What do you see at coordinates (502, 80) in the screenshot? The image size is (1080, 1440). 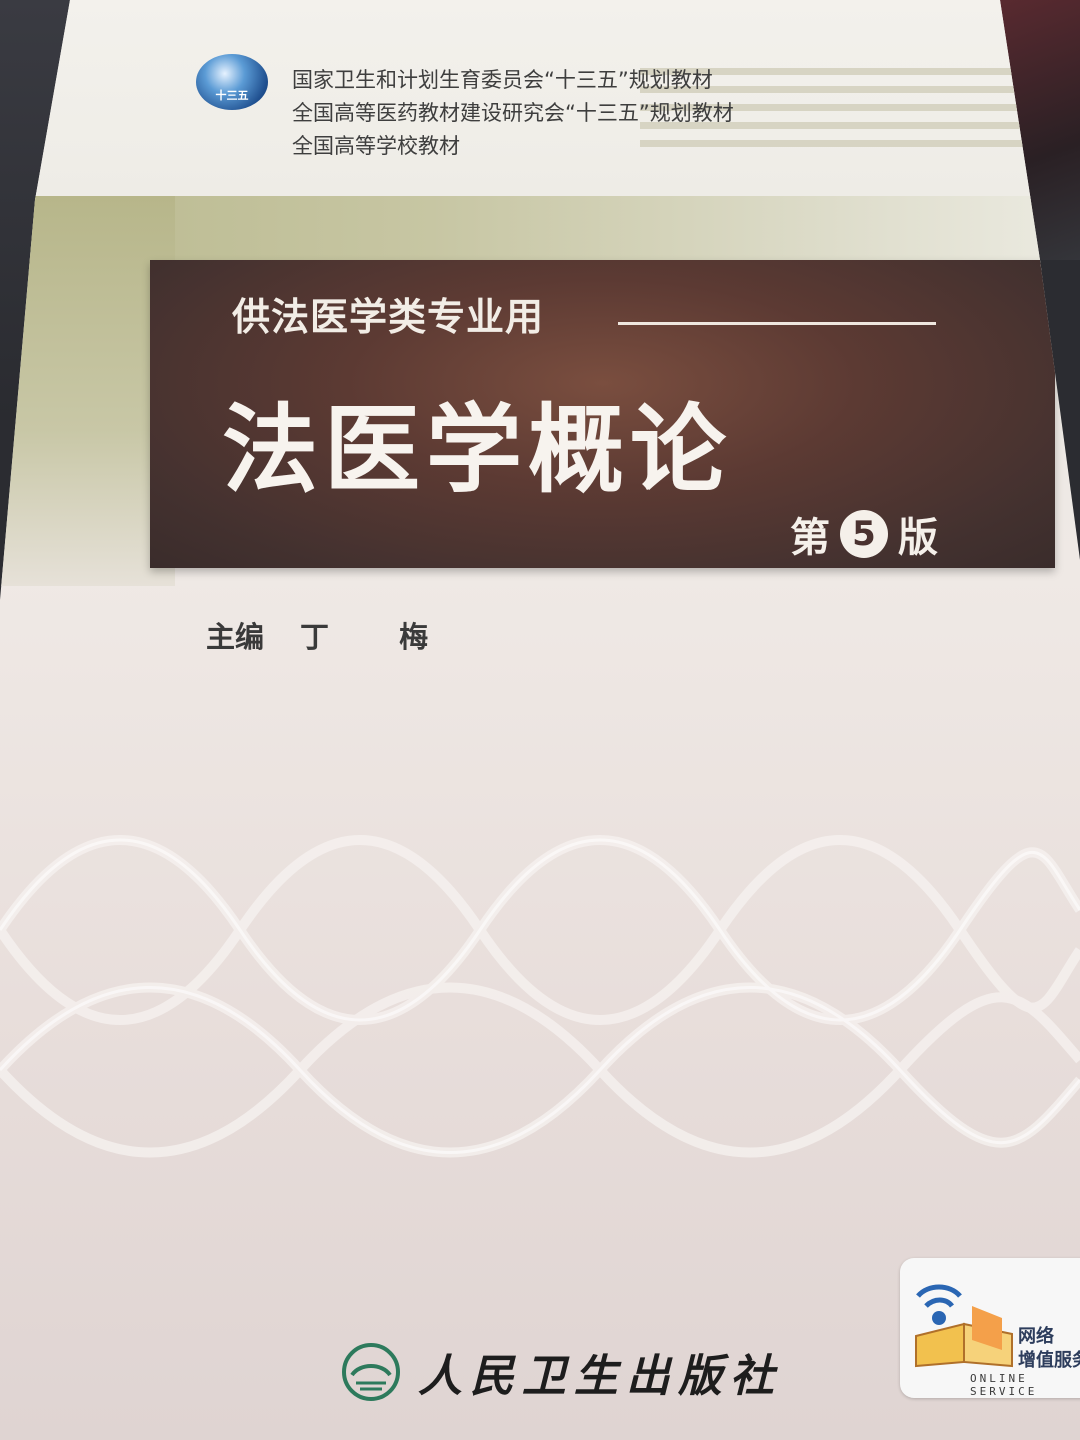 I see `series-line-1: 国家卫生和计划生育委员会“十三五”规划教材` at bounding box center [502, 80].